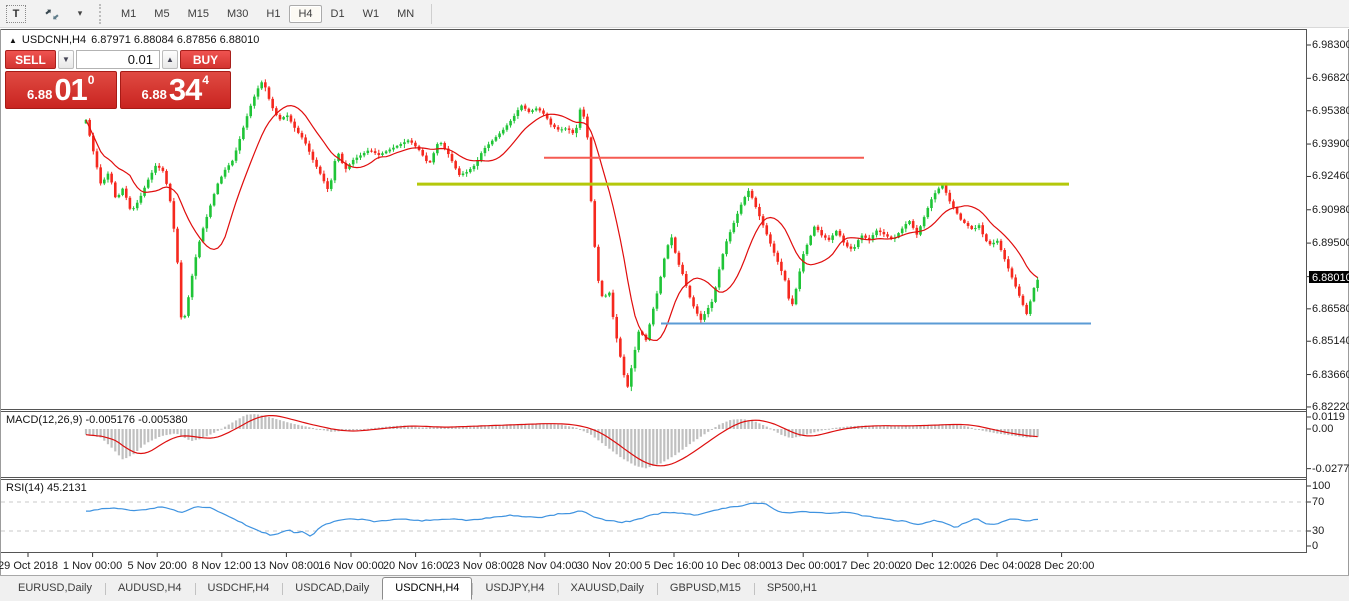 This screenshot has height=601, width=1349. Describe the element at coordinates (932, 566) in the screenshot. I see `date-tick-label: 20 Dec 12:00` at that location.